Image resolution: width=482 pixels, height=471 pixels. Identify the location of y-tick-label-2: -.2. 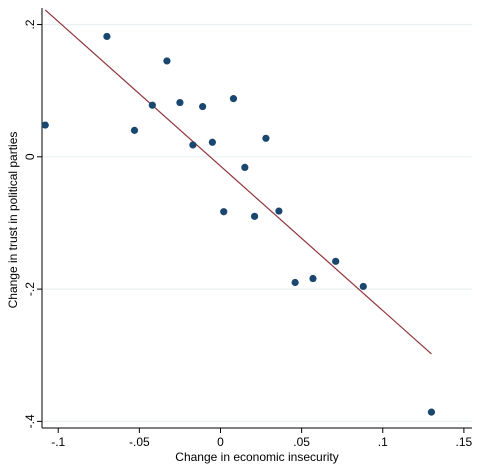
(30, 289).